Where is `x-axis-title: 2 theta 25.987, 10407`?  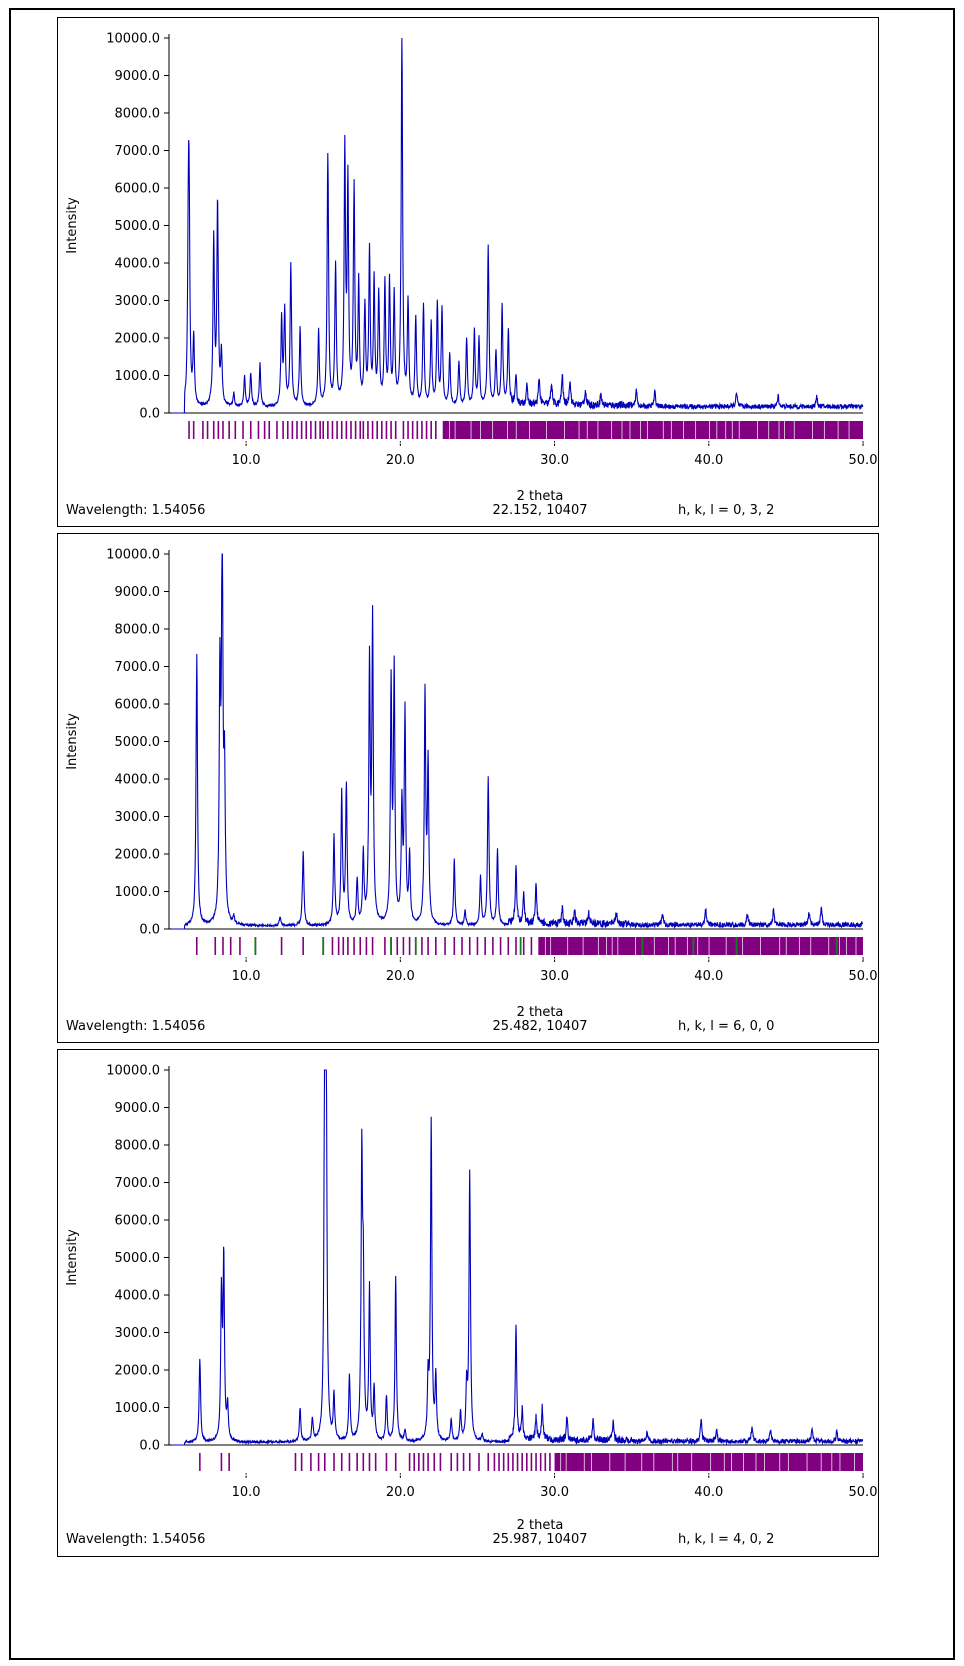
x-axis-title: 2 theta 25.987, 10407 is located at coordinates (540, 1532).